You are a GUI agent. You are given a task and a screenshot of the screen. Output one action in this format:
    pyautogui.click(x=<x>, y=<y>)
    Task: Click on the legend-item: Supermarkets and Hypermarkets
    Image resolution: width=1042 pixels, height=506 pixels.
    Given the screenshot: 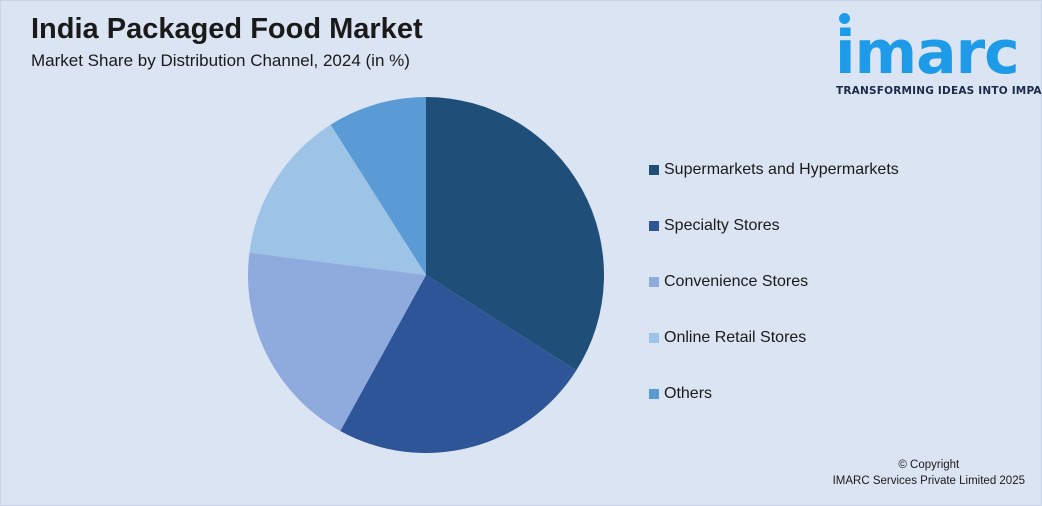 What is the action you would take?
    pyautogui.click(x=774, y=170)
    